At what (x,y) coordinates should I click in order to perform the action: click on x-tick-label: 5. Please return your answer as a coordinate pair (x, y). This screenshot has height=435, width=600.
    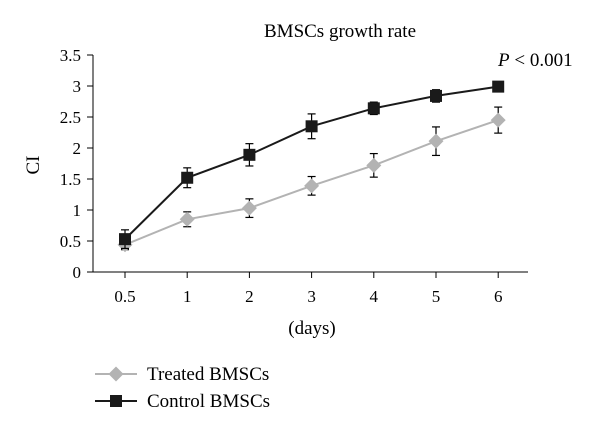
    Looking at the image, I should click on (436, 296).